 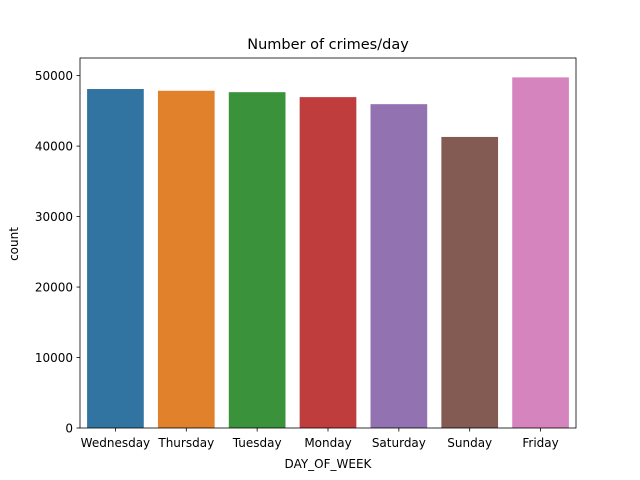 What do you see at coordinates (327, 443) in the screenshot?
I see `x-tick-label: Monday` at bounding box center [327, 443].